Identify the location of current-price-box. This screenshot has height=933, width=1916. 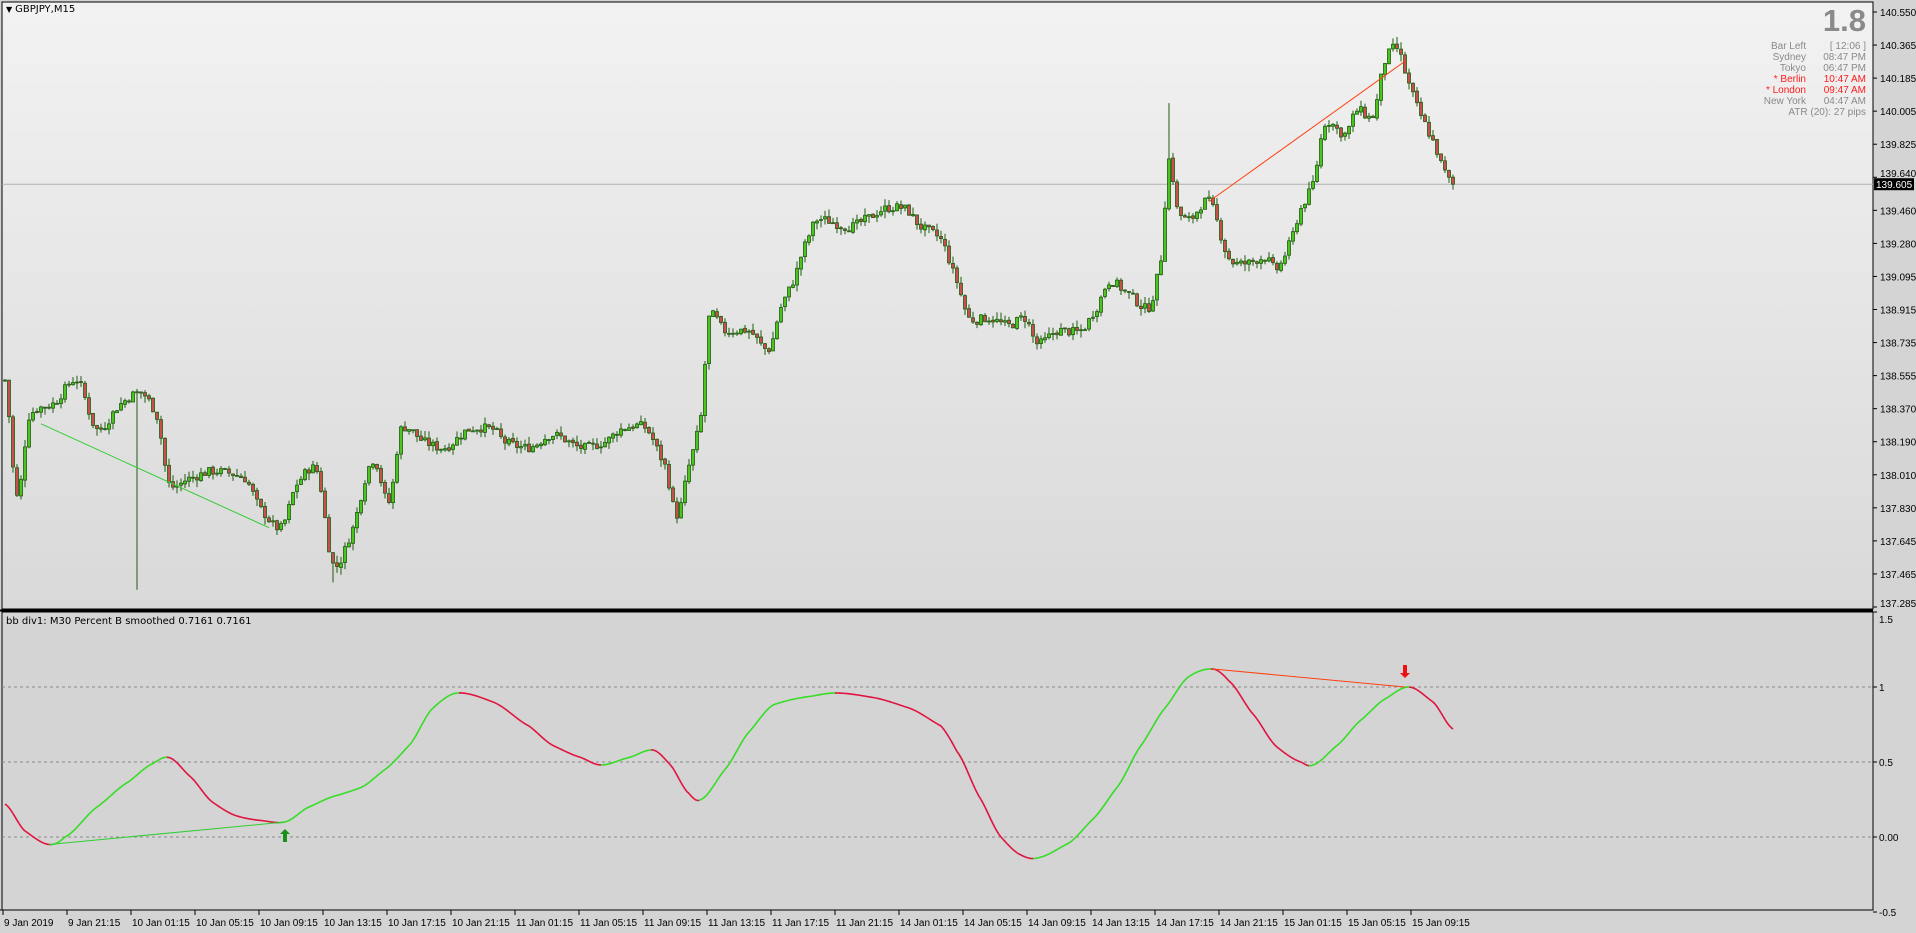
(1894, 184).